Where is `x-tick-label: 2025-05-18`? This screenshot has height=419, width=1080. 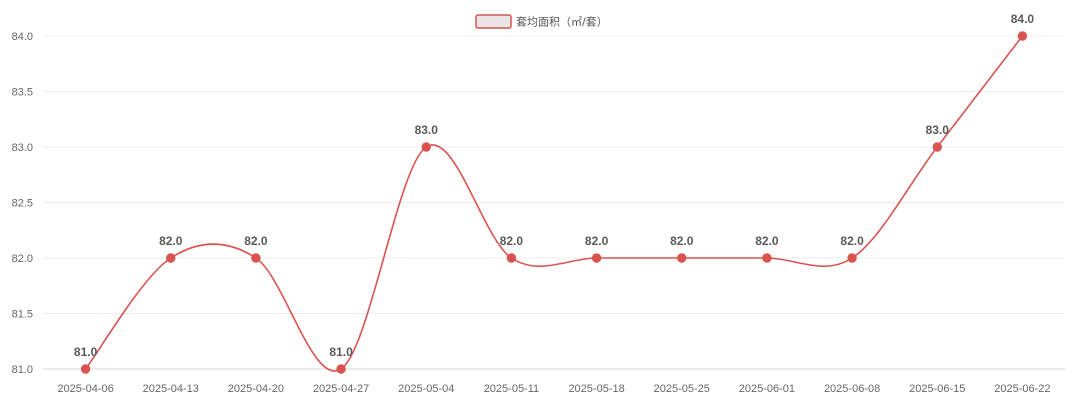 x-tick-label: 2025-05-18 is located at coordinates (596, 389).